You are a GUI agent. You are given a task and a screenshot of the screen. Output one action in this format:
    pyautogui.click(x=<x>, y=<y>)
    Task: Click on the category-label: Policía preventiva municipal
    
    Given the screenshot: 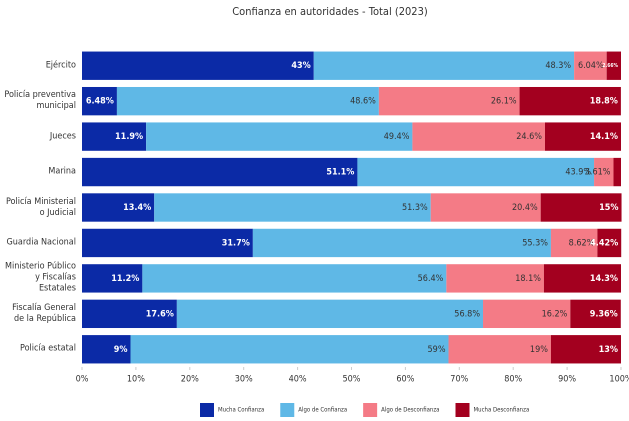 What is the action you would take?
    pyautogui.click(x=40, y=101)
    